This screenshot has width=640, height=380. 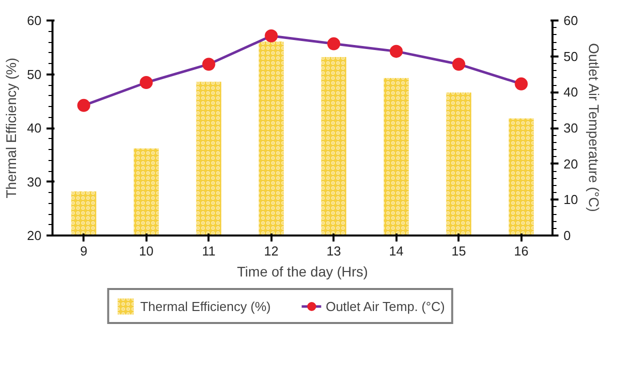 What do you see at coordinates (209, 251) in the screenshot?
I see `x-tick-label: 11` at bounding box center [209, 251].